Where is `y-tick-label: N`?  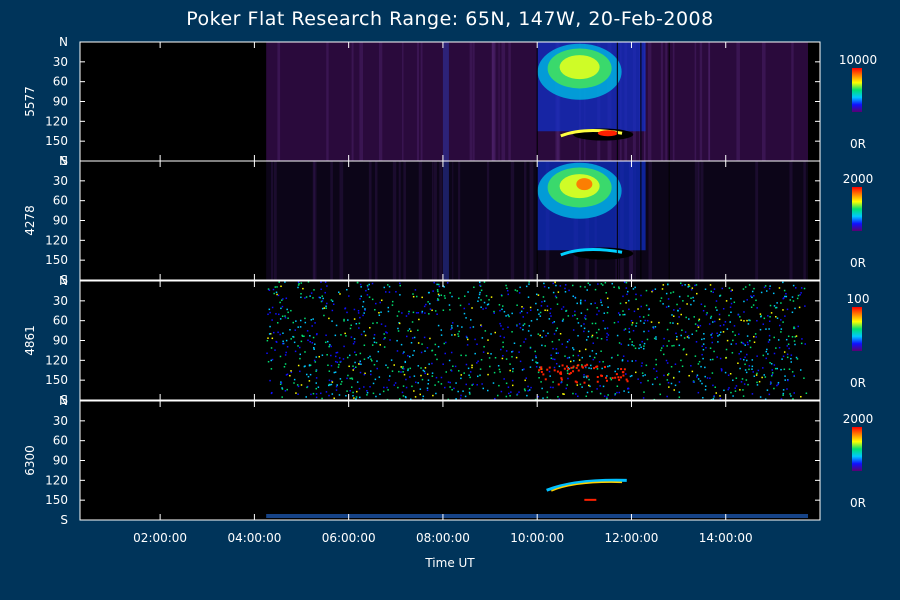
y-tick-label: N is located at coordinates (63, 161).